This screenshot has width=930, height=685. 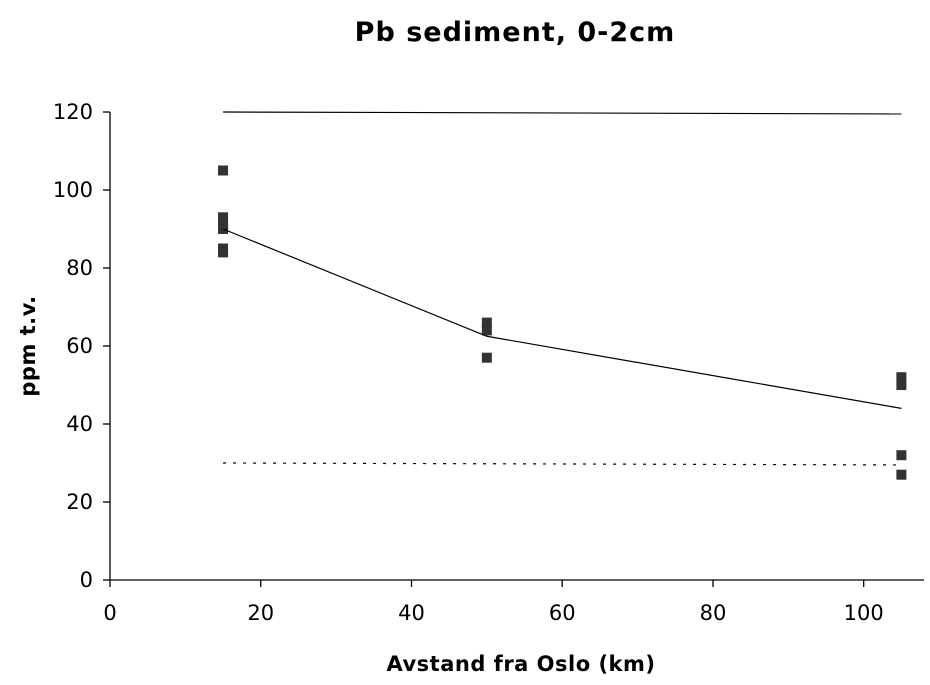 I want to click on y-tick-label: 100, so click(x=73, y=190).